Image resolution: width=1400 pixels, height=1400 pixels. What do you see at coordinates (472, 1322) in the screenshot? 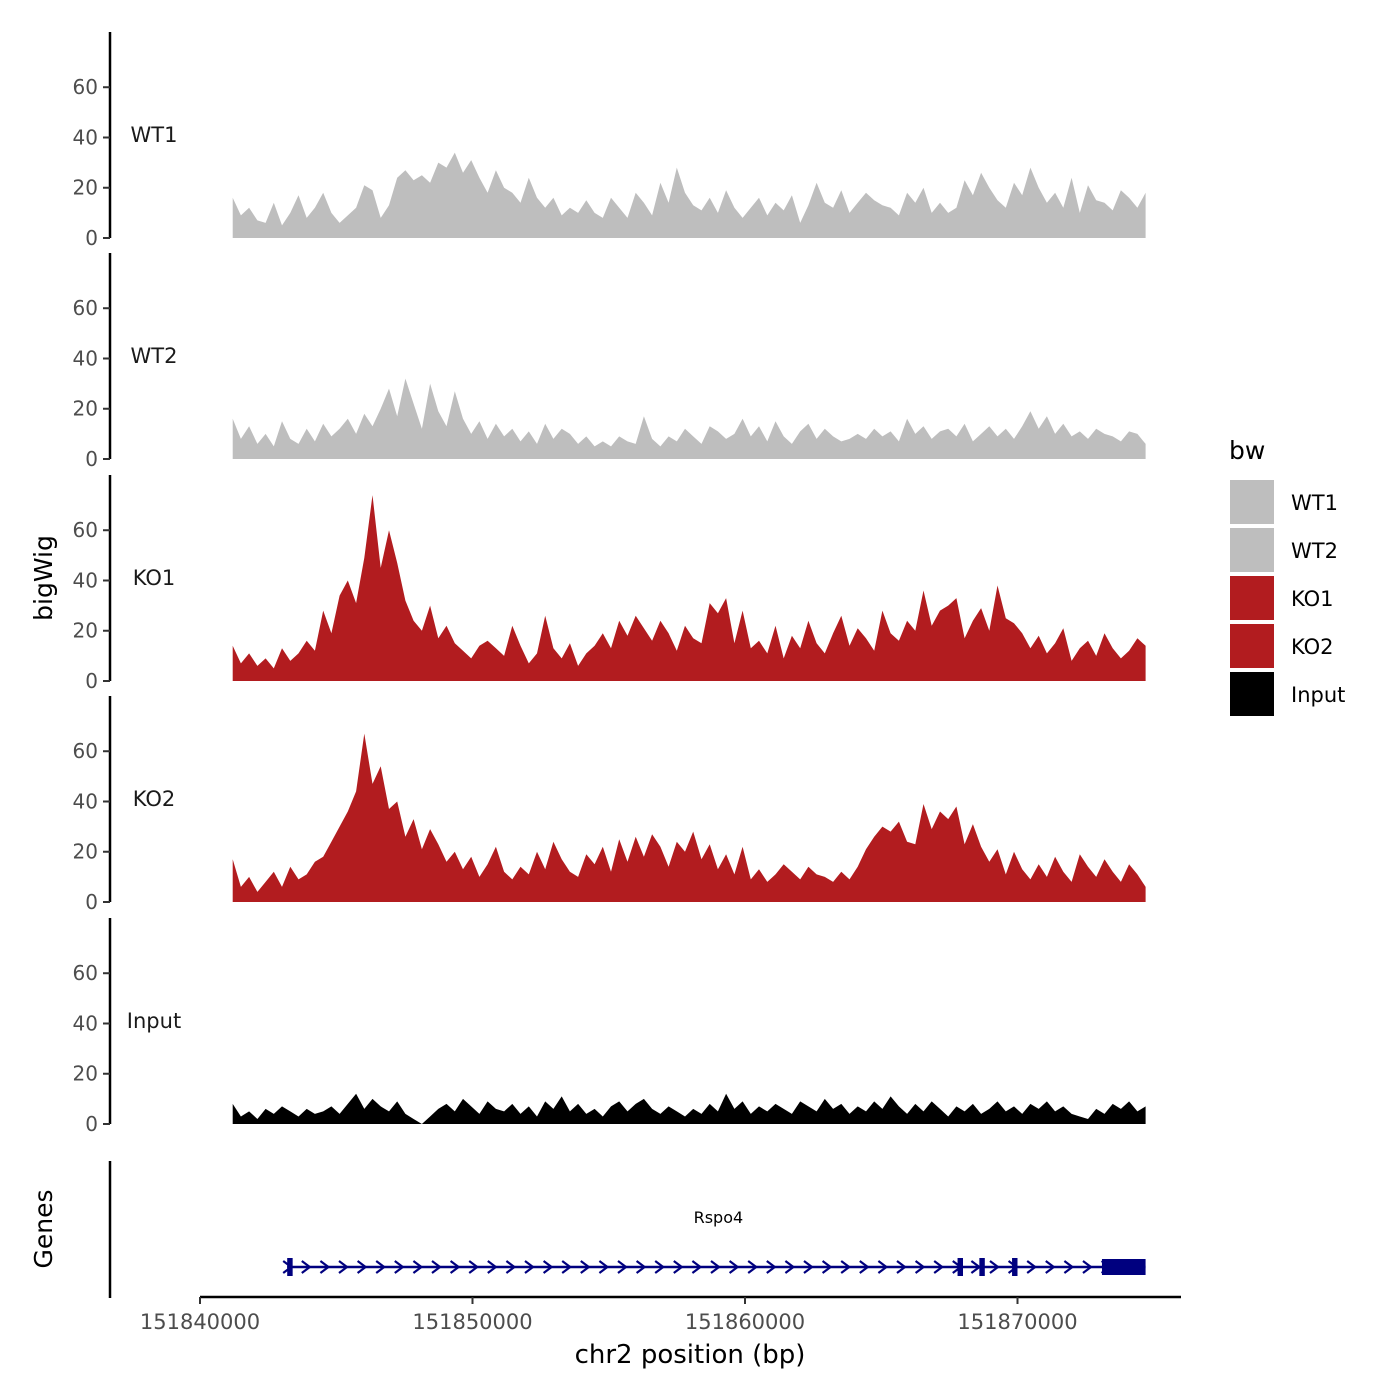
I see `x-tick-label: 151850000` at bounding box center [472, 1322].